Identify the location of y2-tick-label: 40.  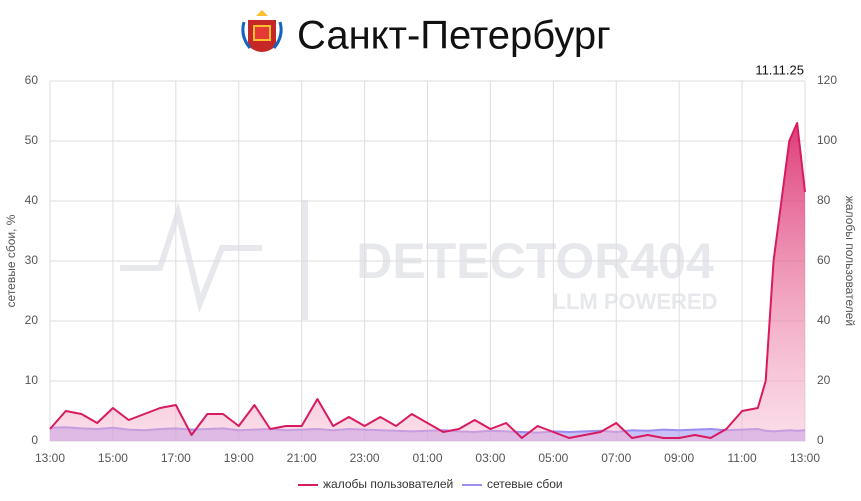
(824, 320).